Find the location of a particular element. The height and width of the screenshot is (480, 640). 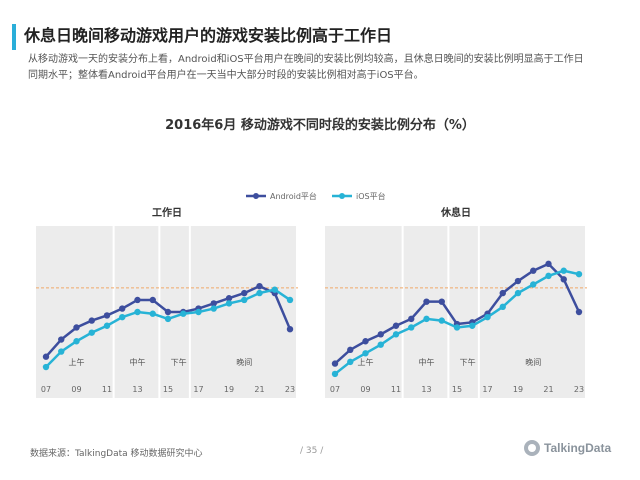

page-number: / 35 / is located at coordinates (312, 451).